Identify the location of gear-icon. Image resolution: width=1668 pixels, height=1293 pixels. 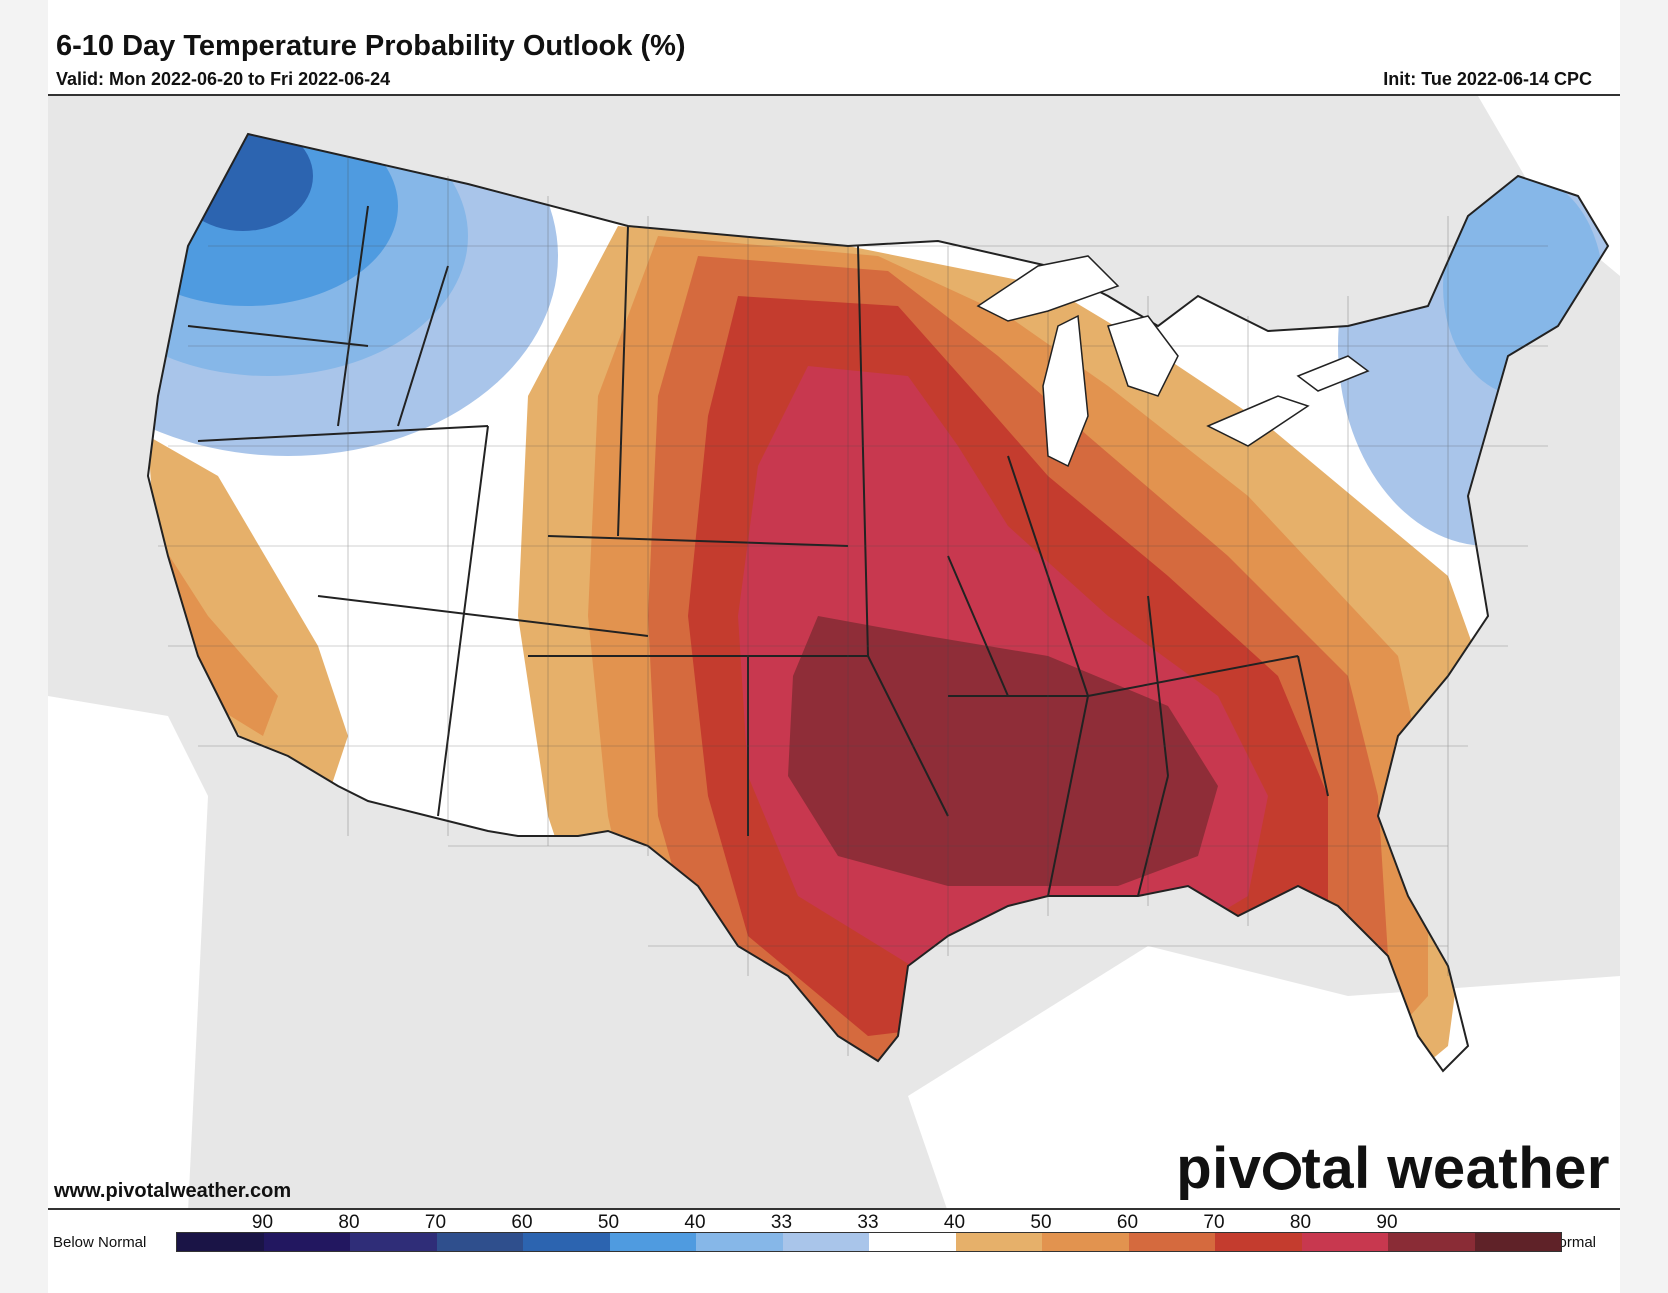
(1281, 1171).